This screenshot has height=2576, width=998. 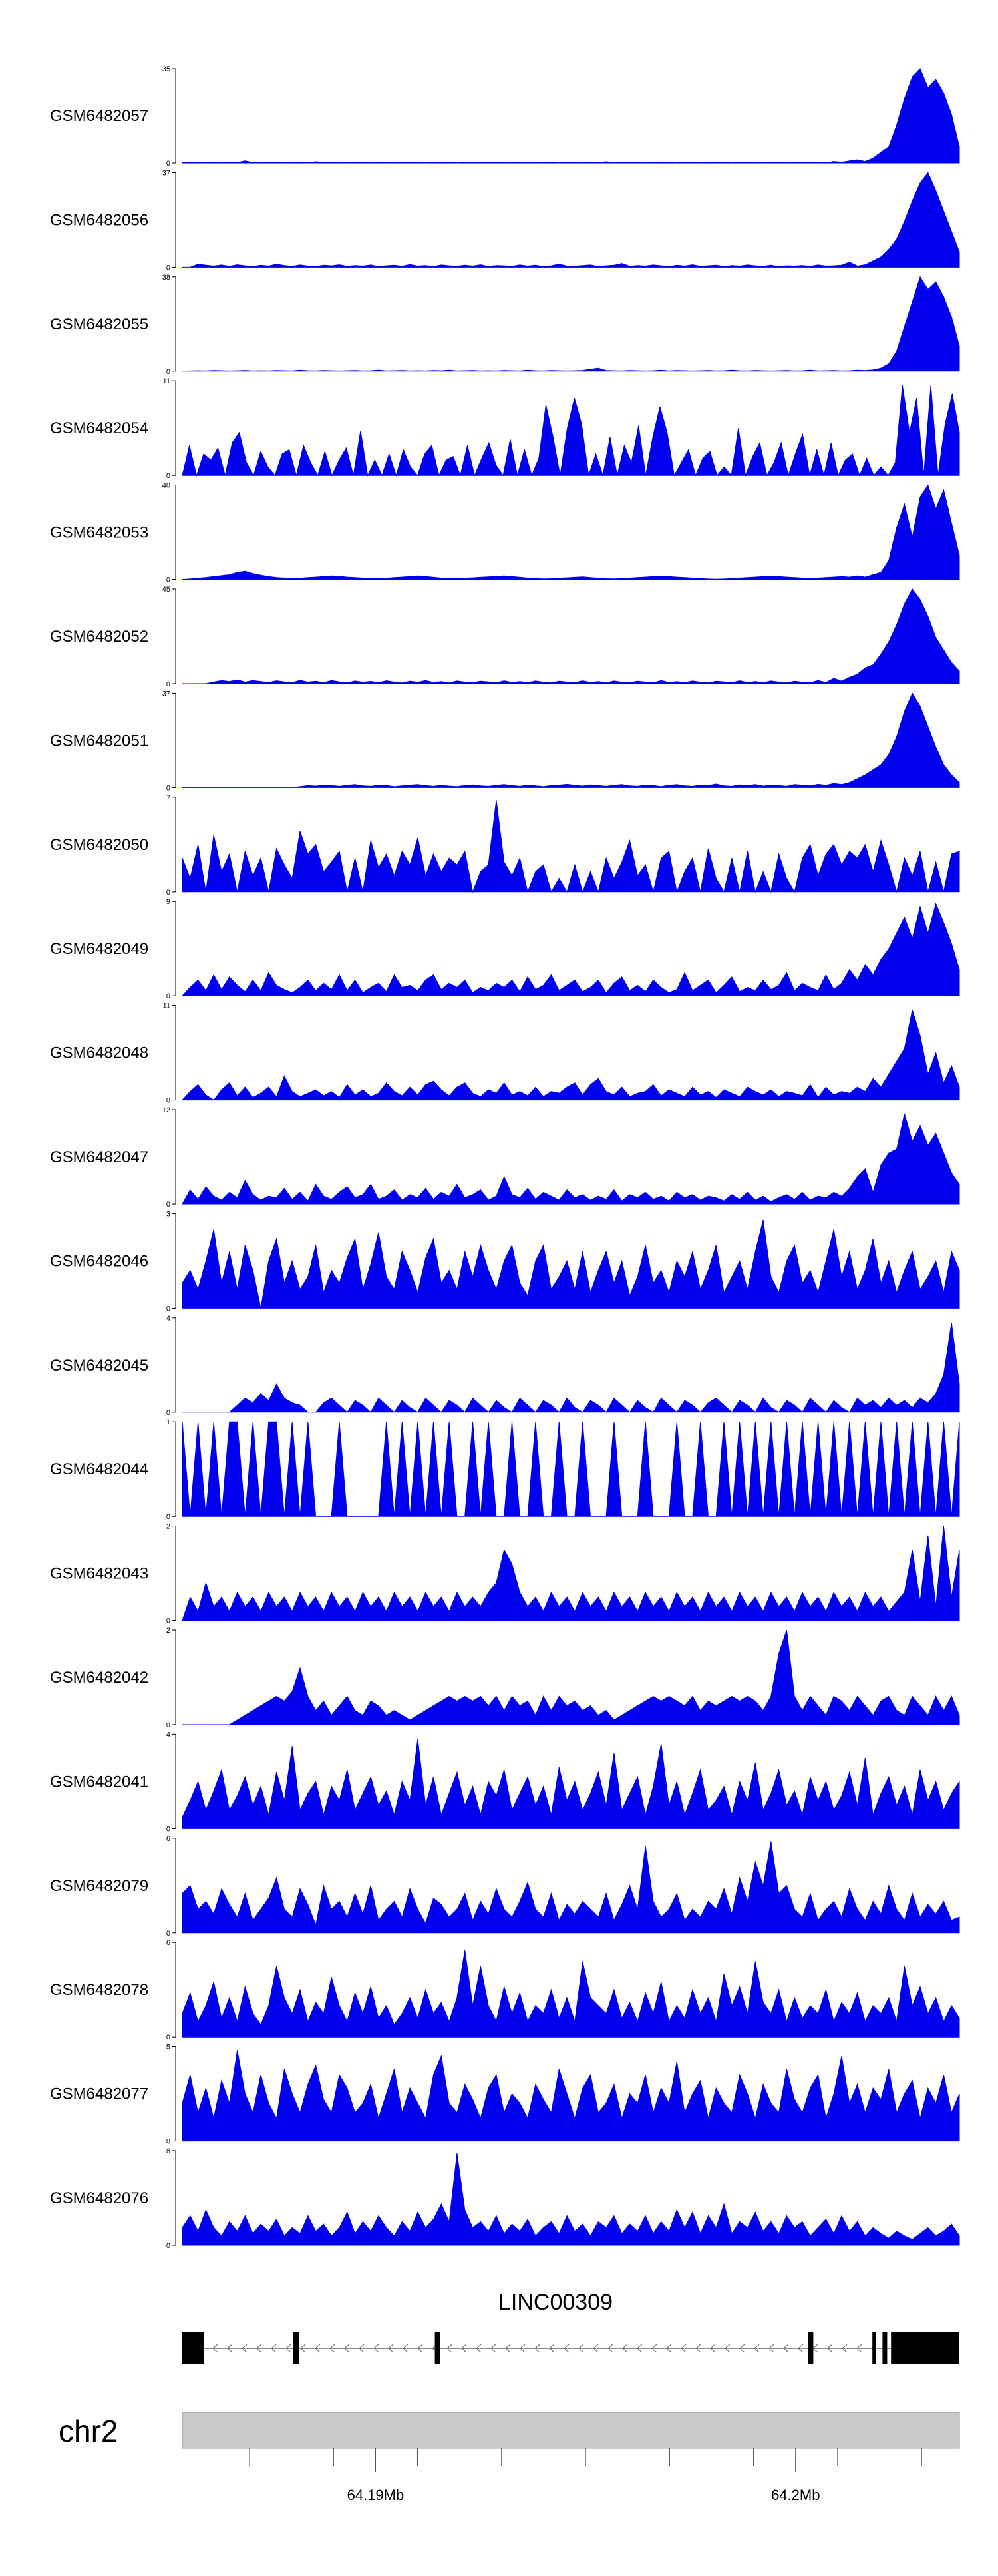 I want to click on track-GSM6482057: GSM6482057 35 0, so click(x=505, y=116).